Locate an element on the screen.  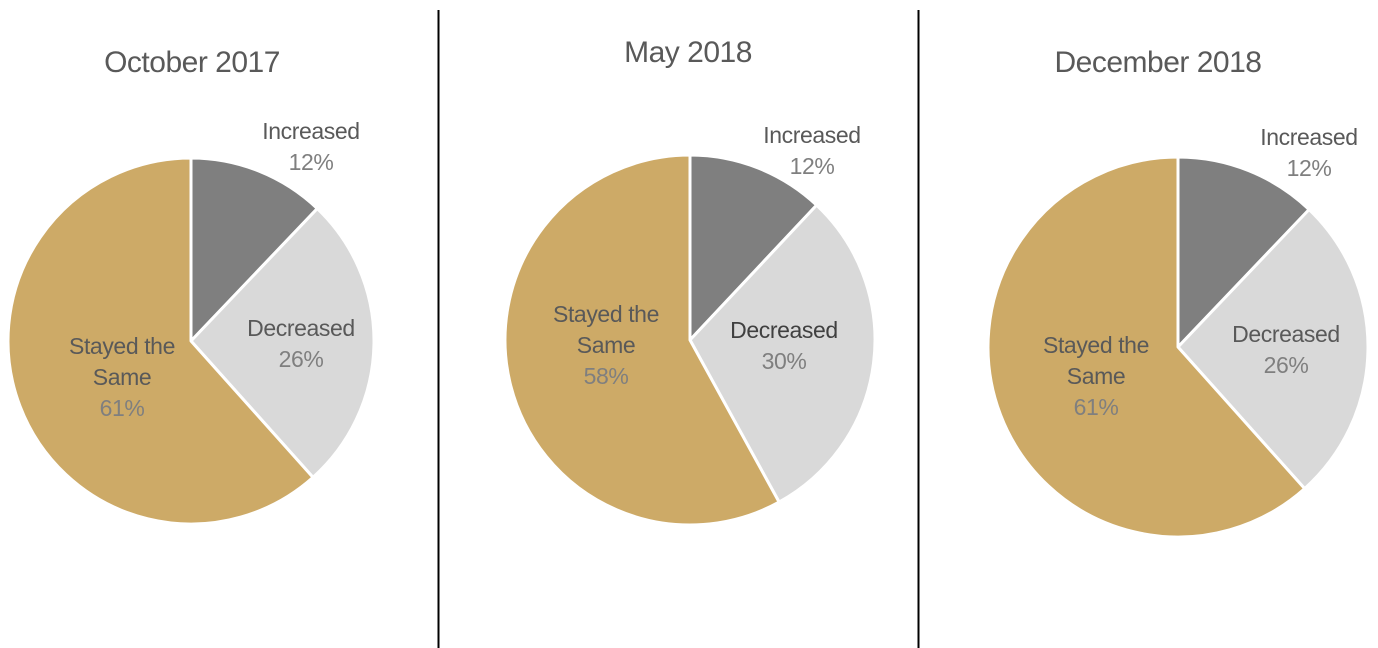
slice-label: Stayed the Same 58% is located at coordinates (606, 345).